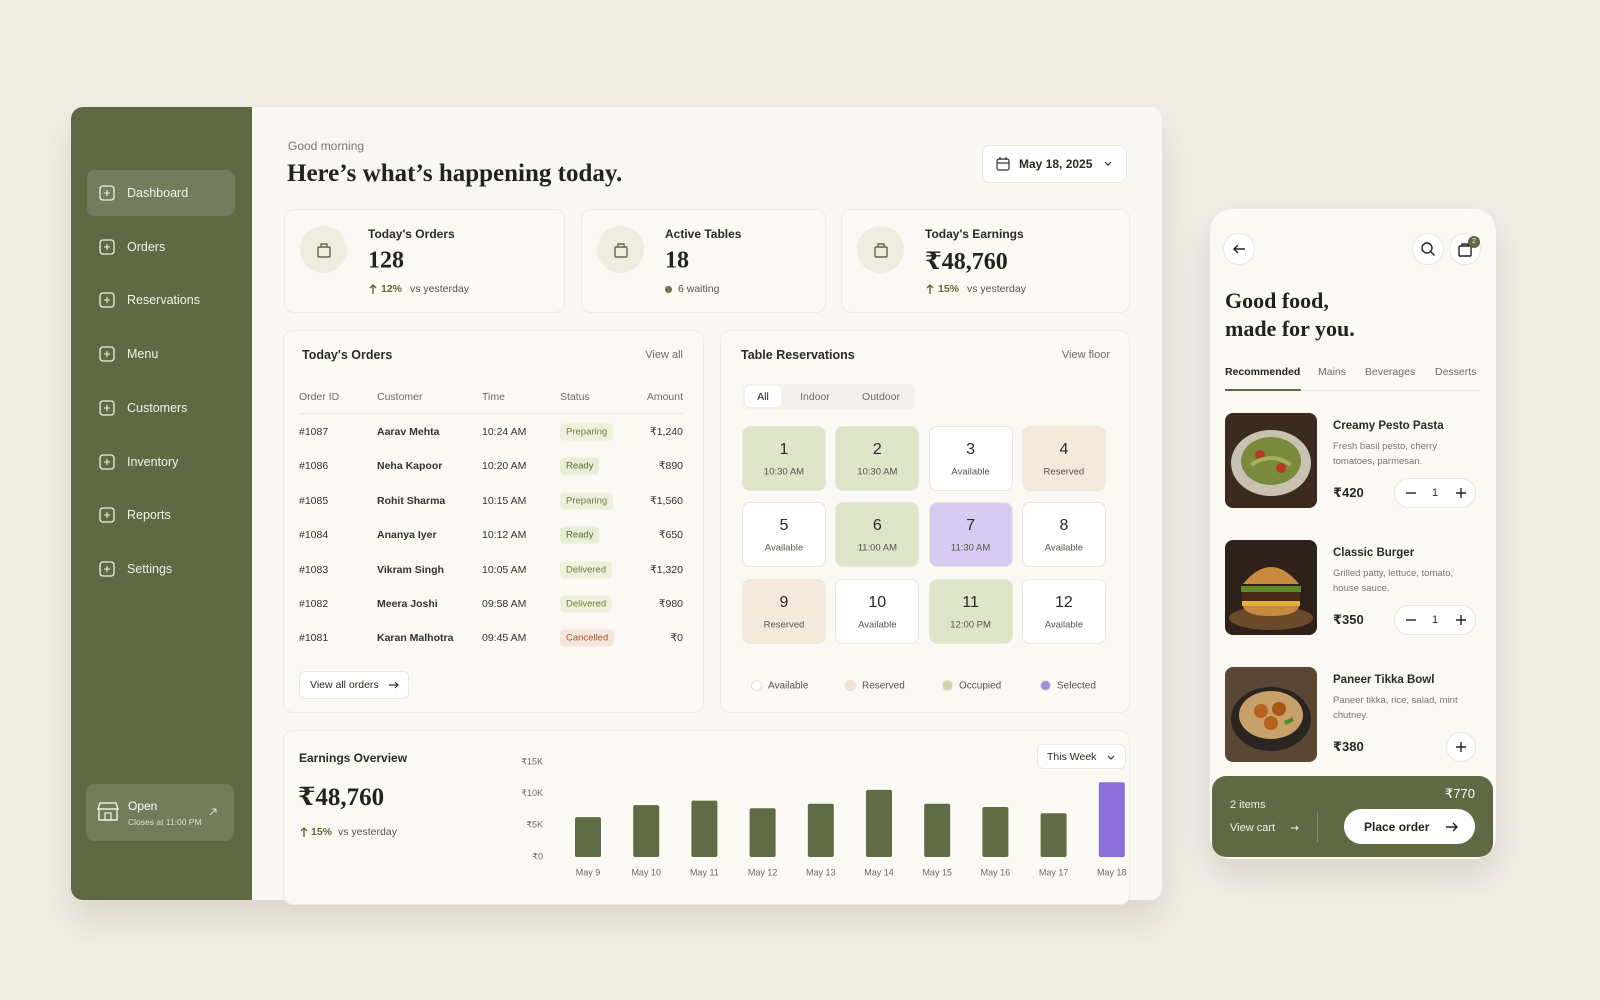  What do you see at coordinates (971, 449) in the screenshot?
I see `table-number: 3` at bounding box center [971, 449].